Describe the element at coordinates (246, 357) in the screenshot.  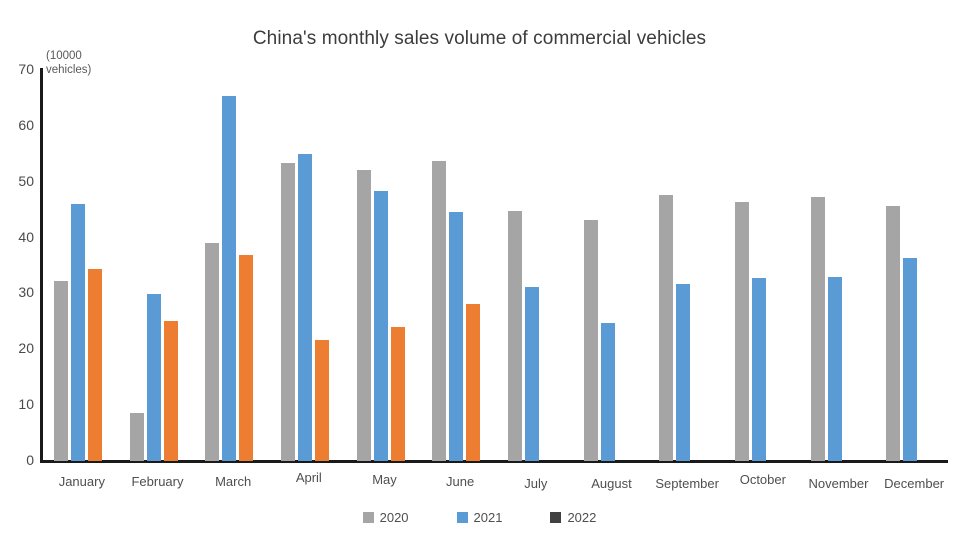
I see `bar-2022-march` at that location.